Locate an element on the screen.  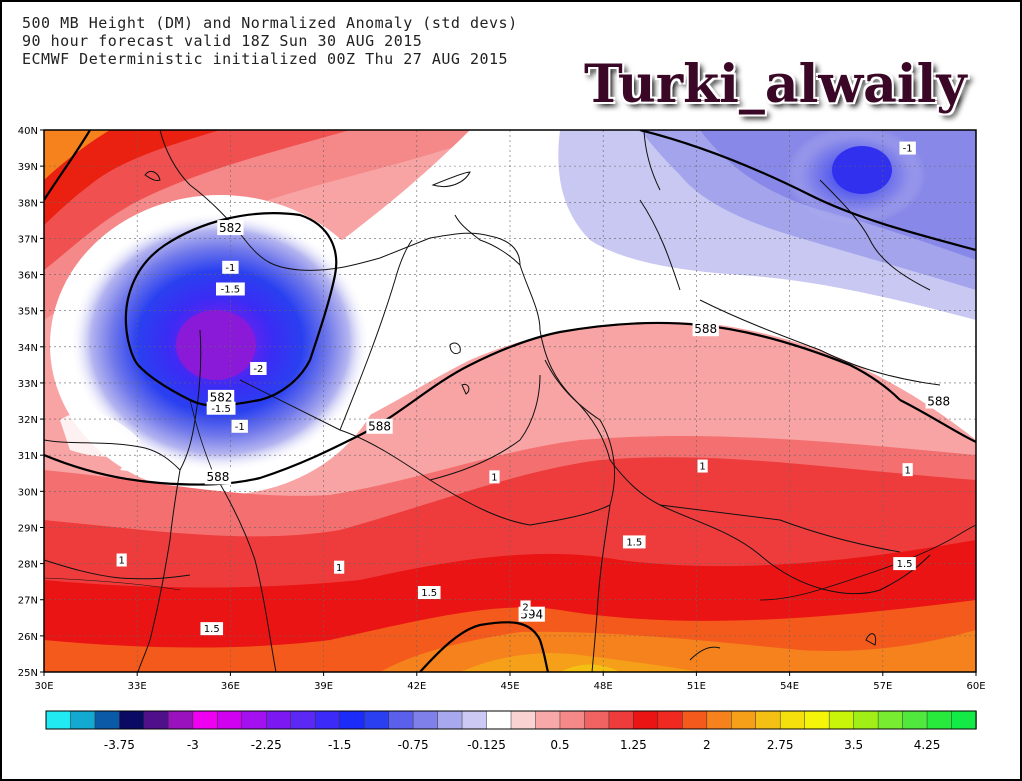
contour-588-nw is located at coordinates (67, 165).